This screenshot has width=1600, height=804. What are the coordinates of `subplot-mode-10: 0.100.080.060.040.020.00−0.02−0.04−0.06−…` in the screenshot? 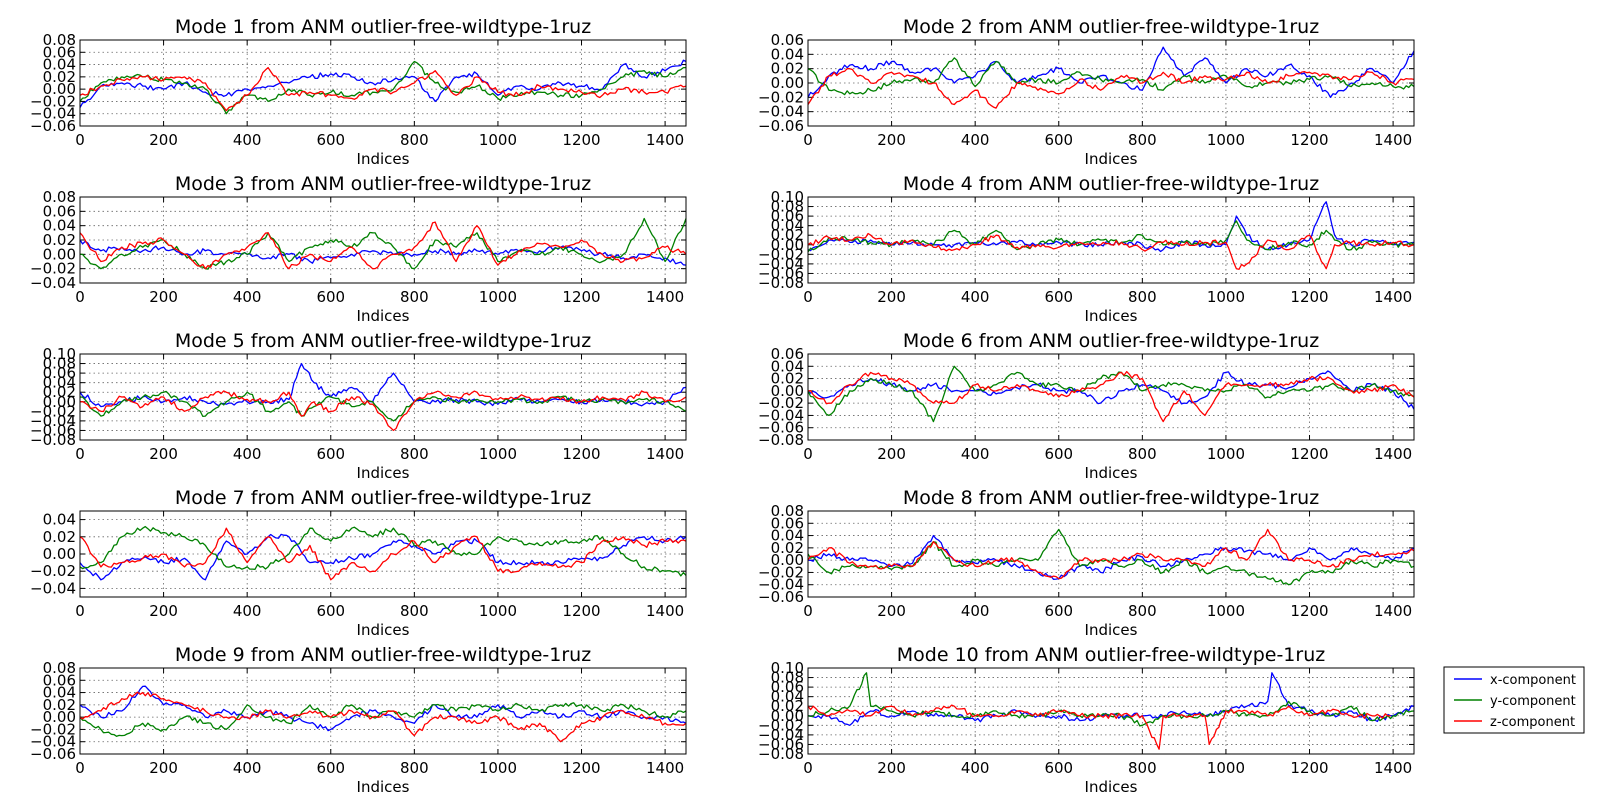 It's located at (1086, 720).